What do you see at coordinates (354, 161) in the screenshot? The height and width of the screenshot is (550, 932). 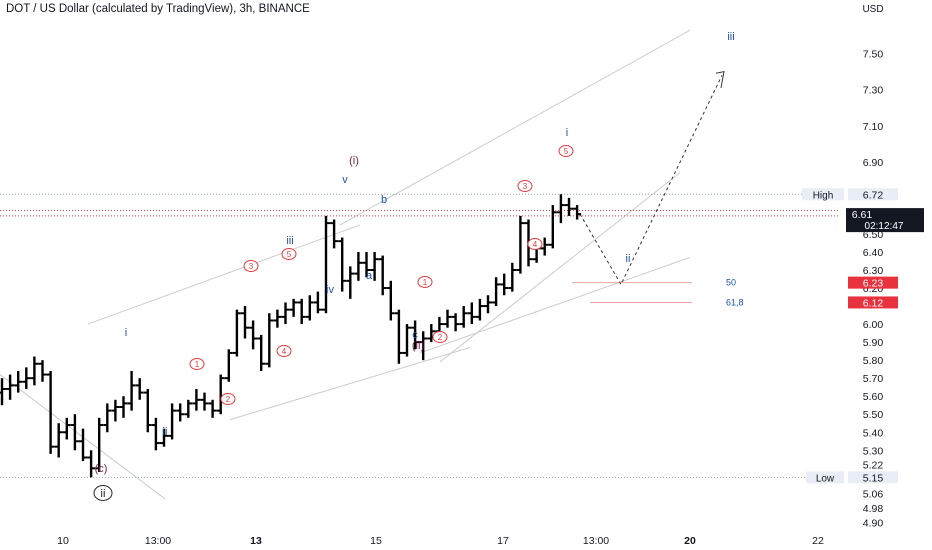 I see `wave-label: (i)` at bounding box center [354, 161].